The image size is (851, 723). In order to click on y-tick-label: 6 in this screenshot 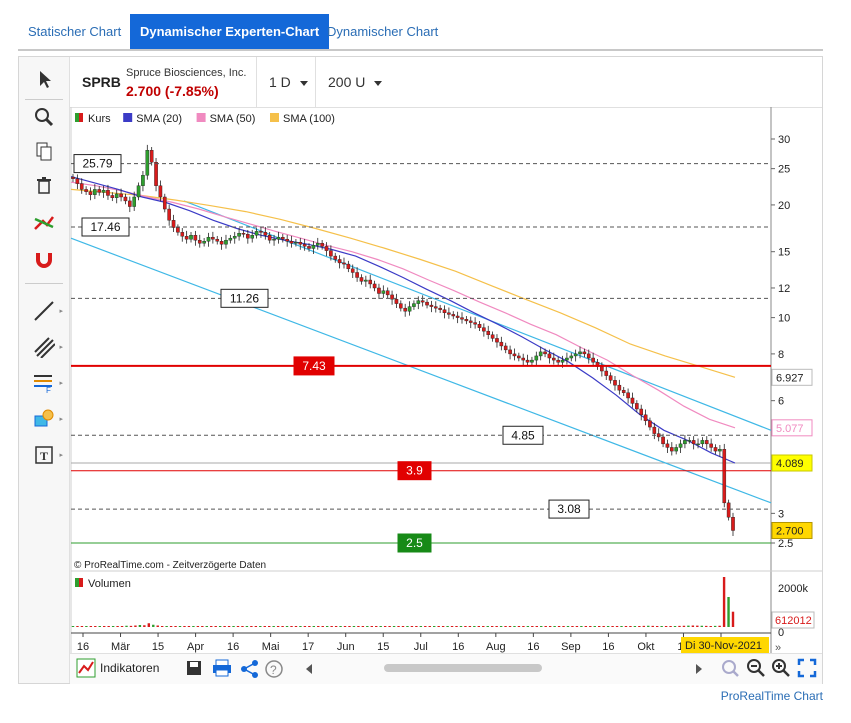, I will do `click(781, 402)`.